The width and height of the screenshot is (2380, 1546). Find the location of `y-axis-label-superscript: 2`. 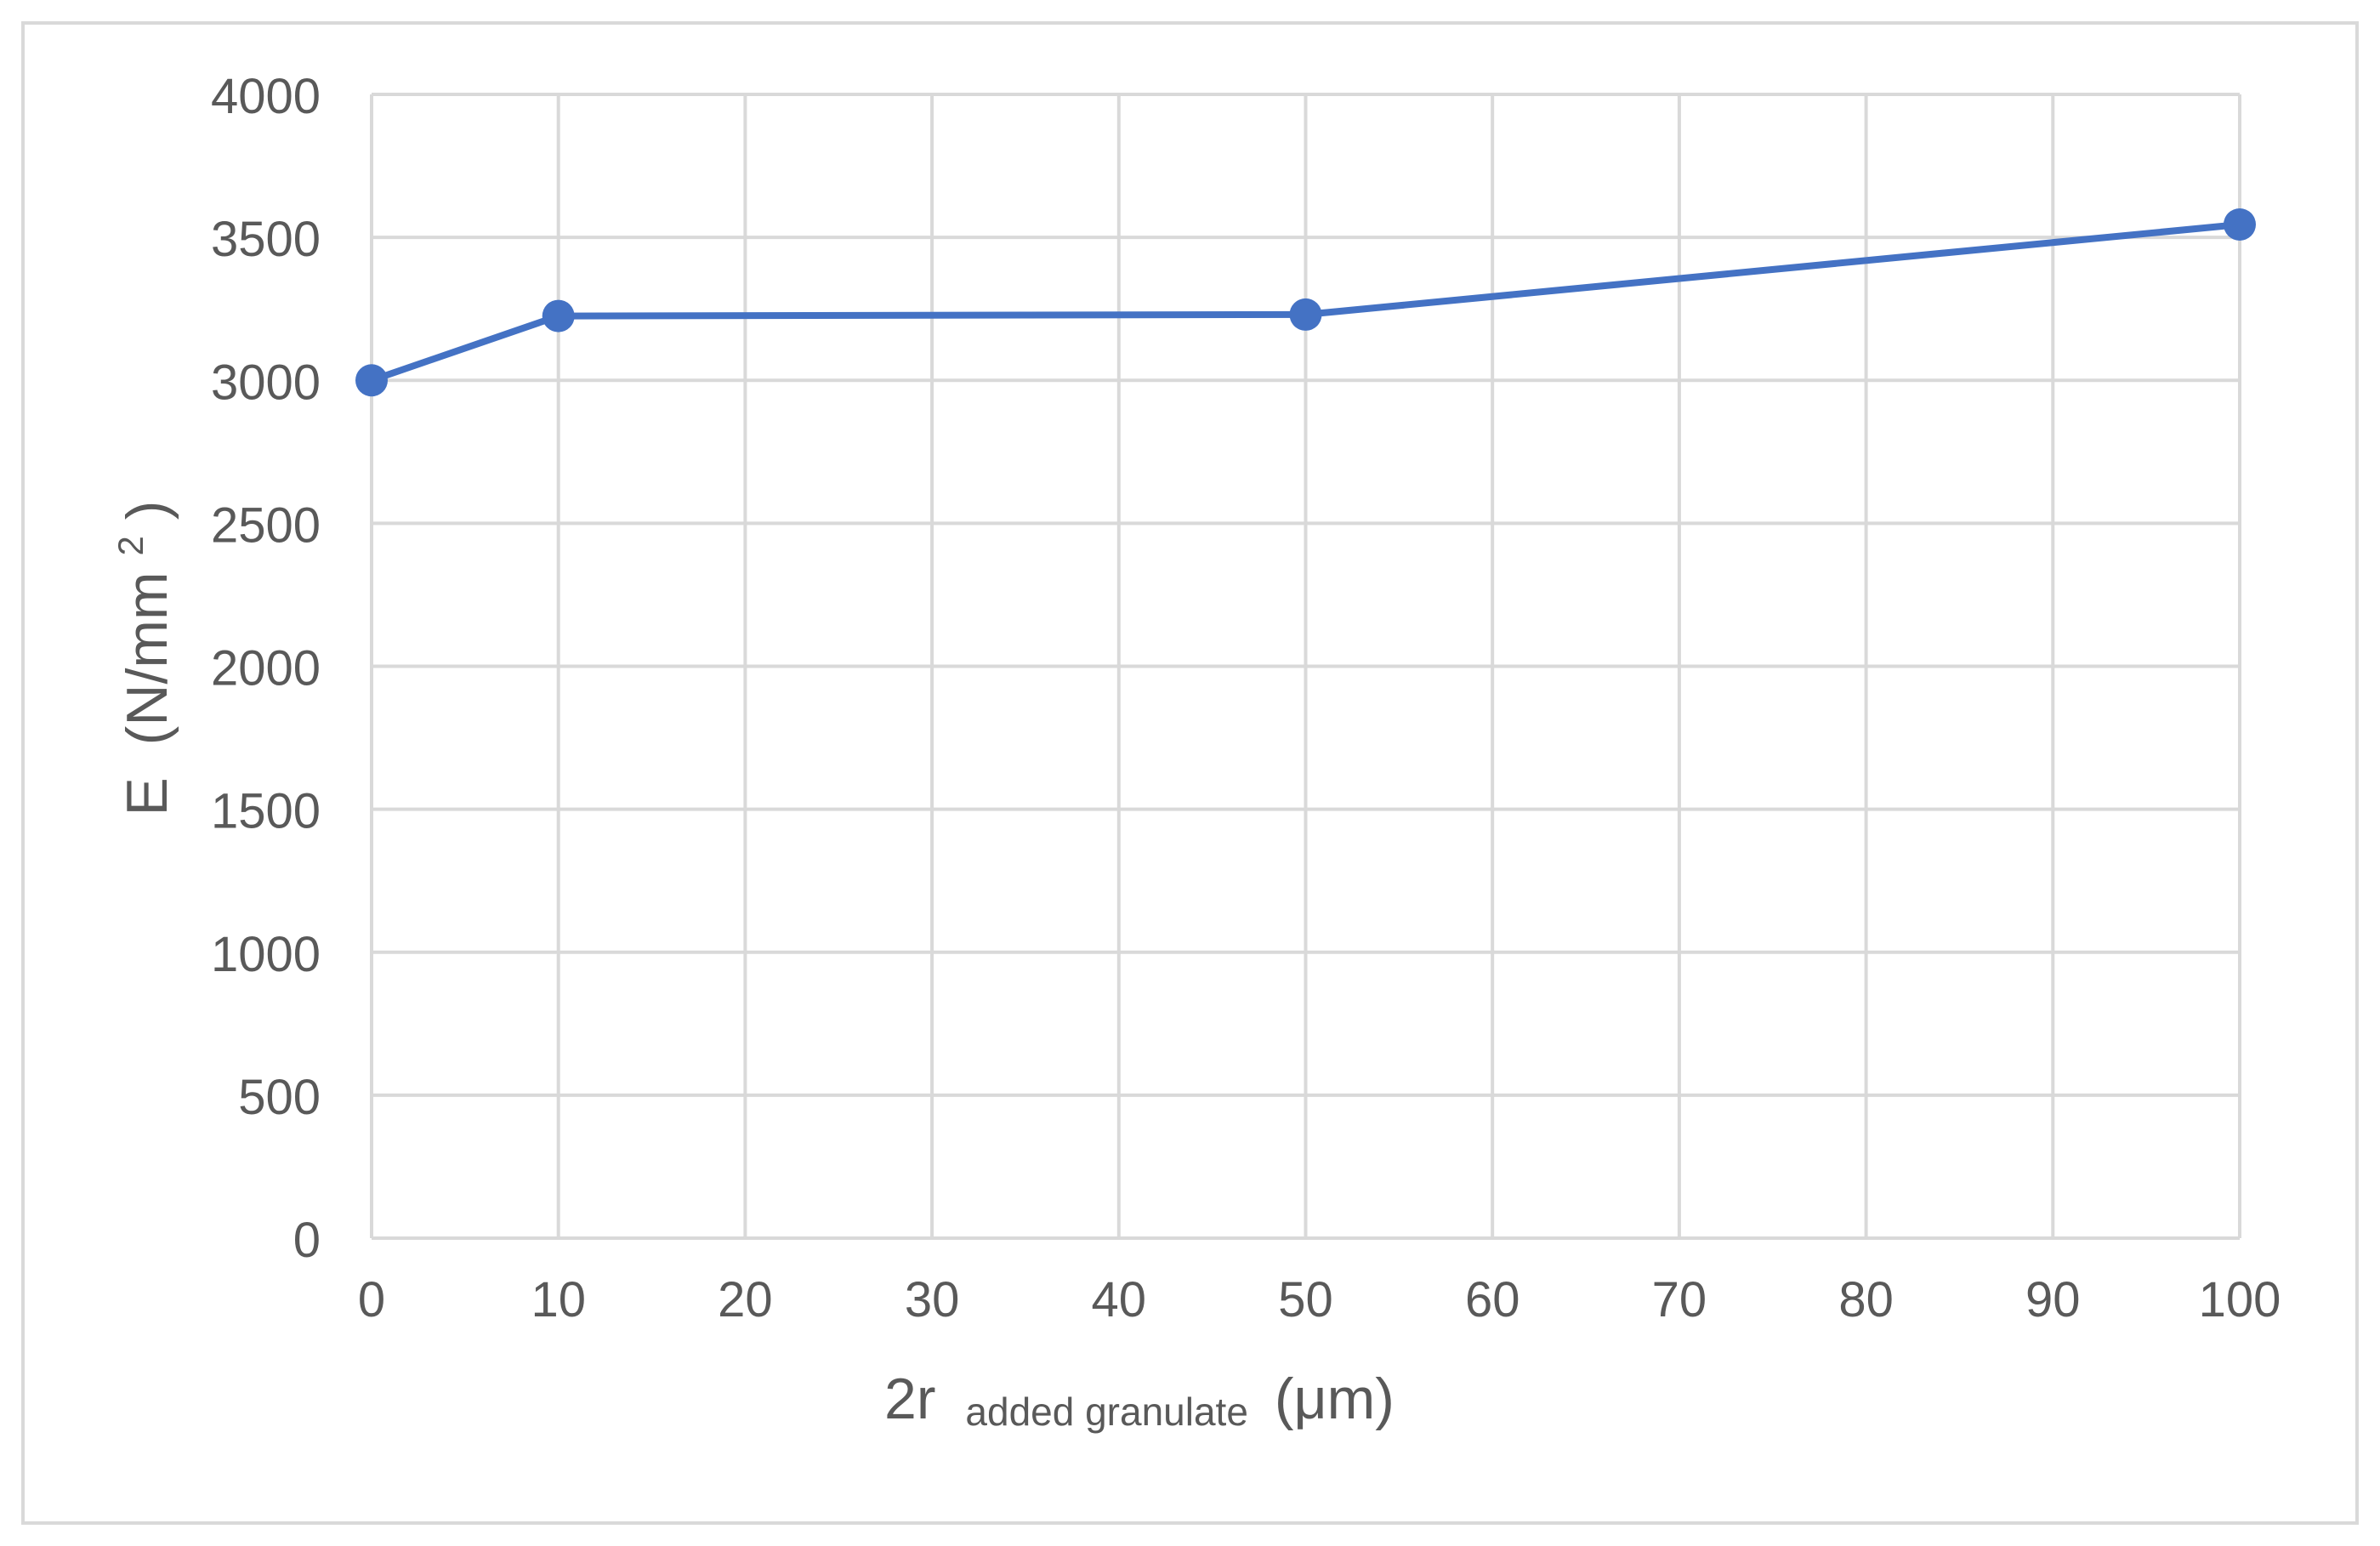

y-axis-label-superscript: 2 is located at coordinates (131, 545).